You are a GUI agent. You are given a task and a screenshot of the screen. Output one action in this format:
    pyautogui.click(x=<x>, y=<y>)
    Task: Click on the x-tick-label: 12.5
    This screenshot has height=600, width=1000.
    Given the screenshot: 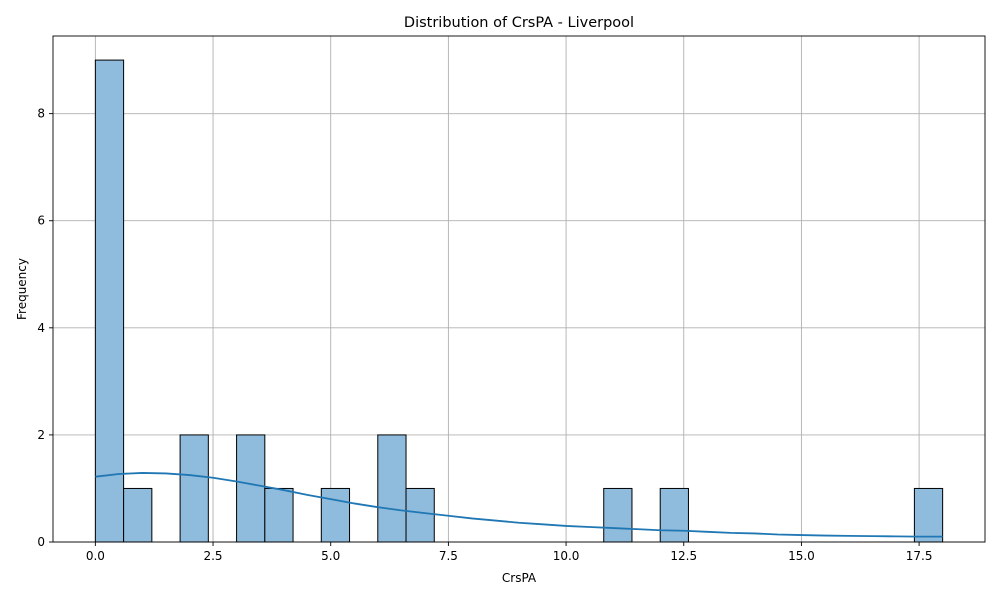 What is the action you would take?
    pyautogui.click(x=683, y=556)
    